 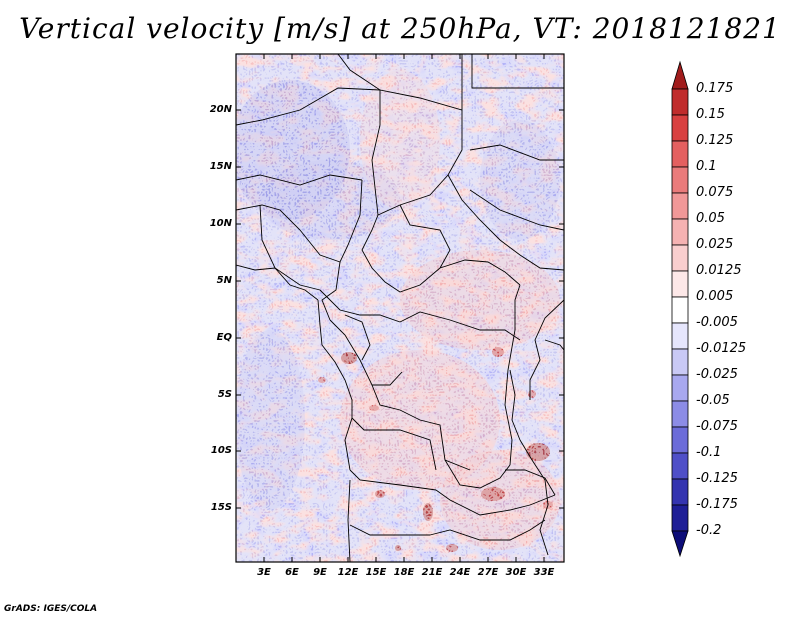 What do you see at coordinates (220, 109) in the screenshot?
I see `lat-label: 20N` at bounding box center [220, 109].